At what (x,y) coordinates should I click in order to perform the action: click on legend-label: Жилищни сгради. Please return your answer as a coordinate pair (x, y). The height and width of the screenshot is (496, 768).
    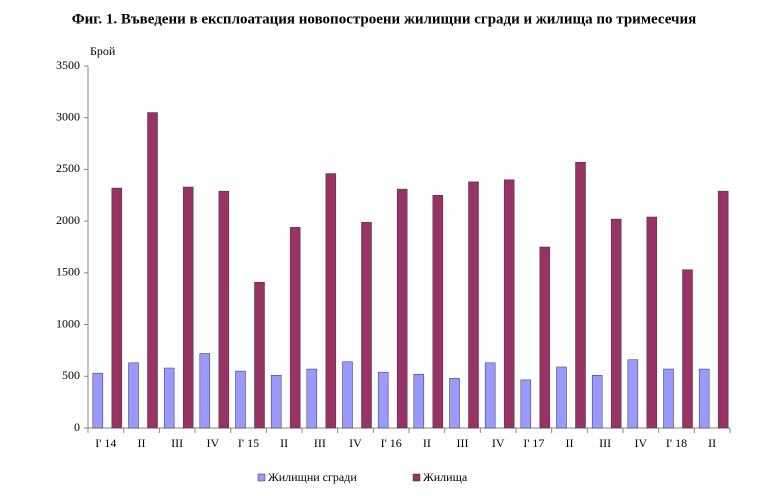
    Looking at the image, I should click on (312, 477).